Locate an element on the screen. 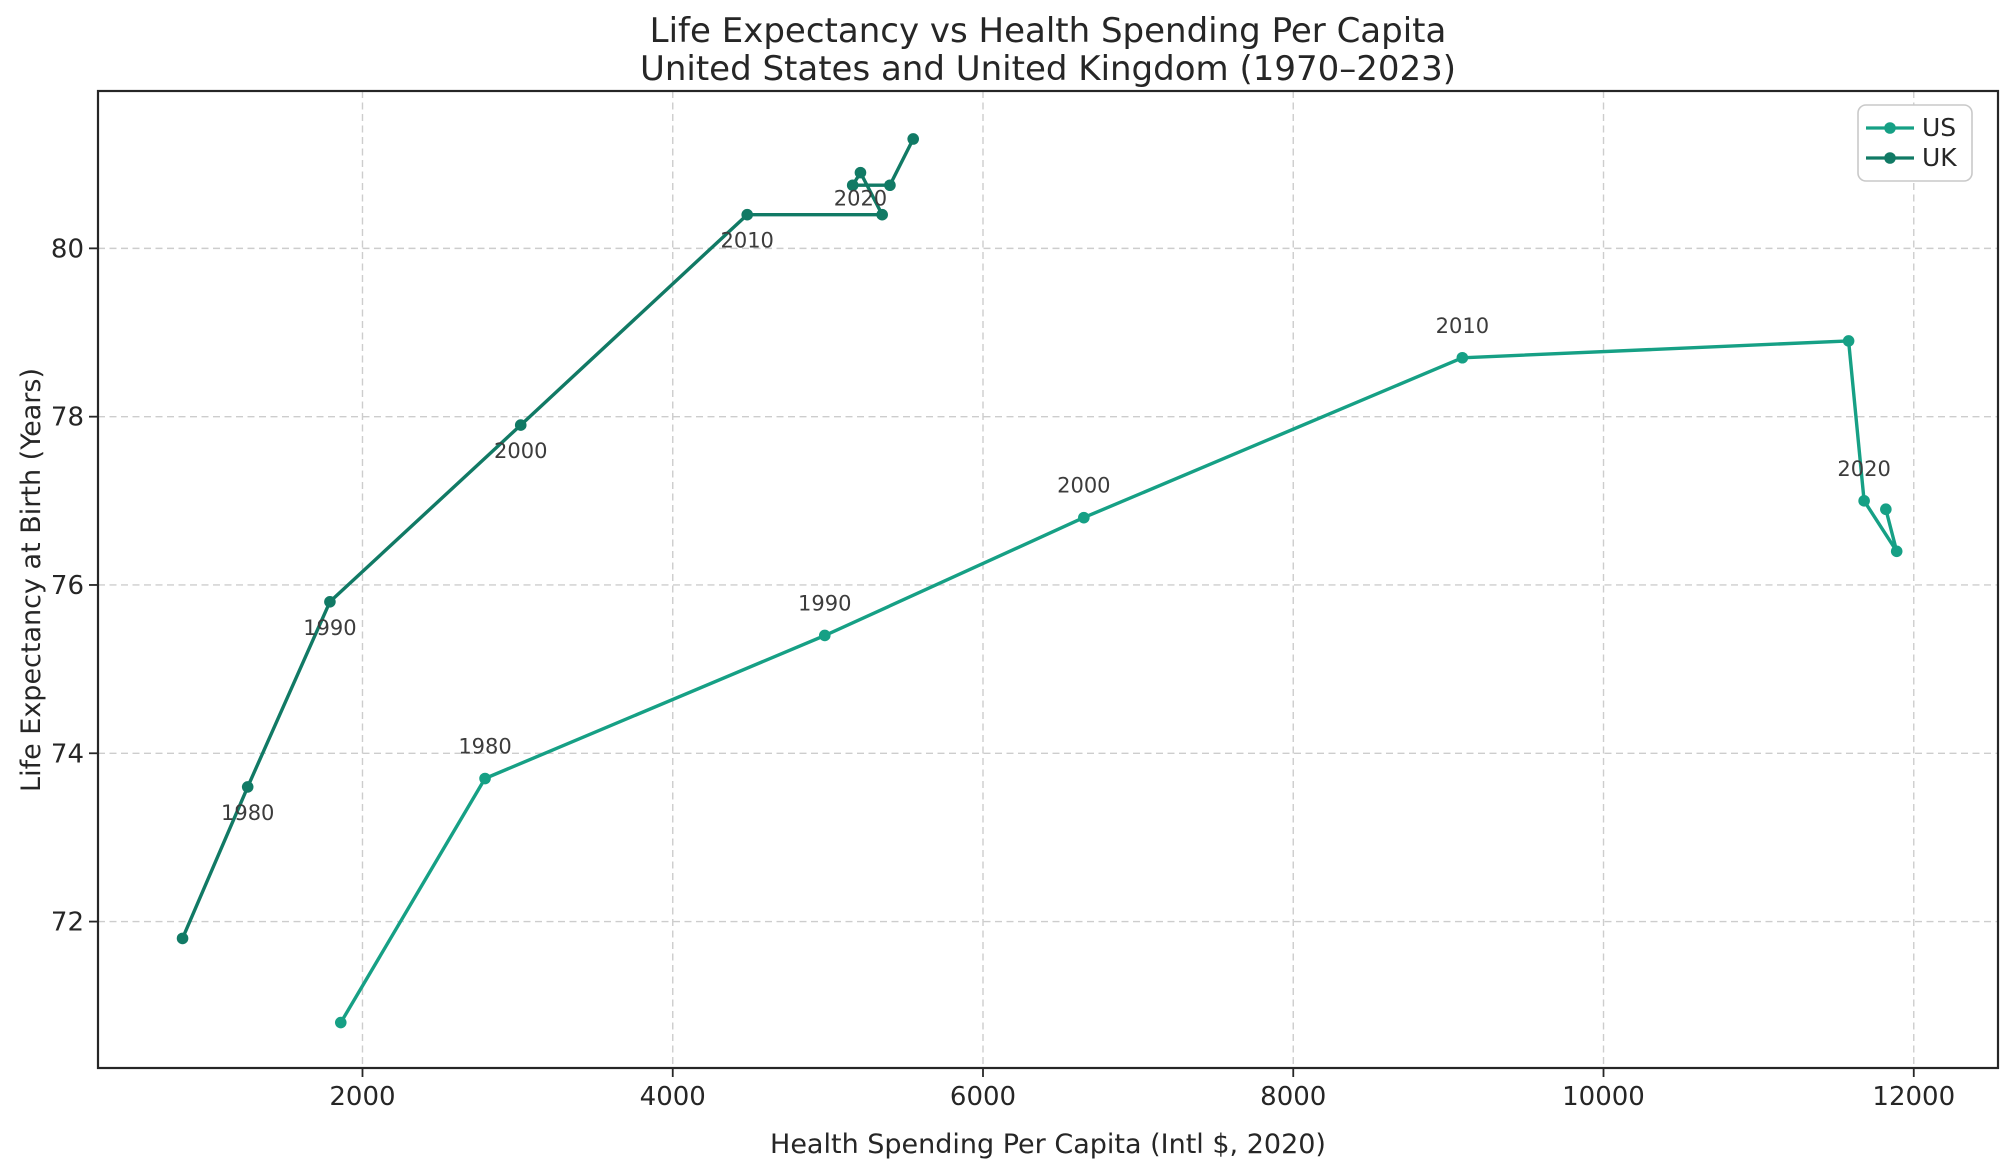 The height and width of the screenshot is (1164, 2000). series-uk-point-1990 is located at coordinates (330, 602).